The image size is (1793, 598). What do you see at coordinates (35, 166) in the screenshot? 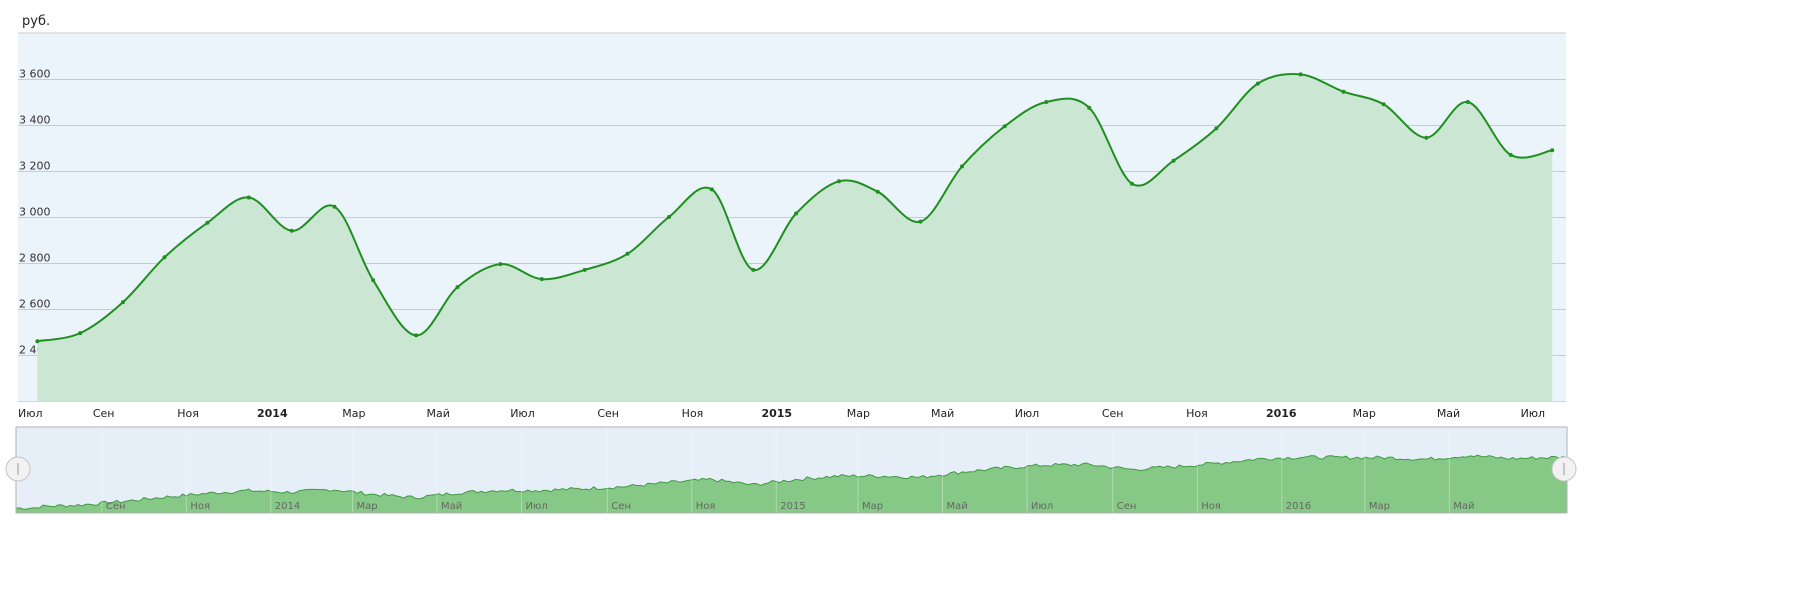
I see `y-tick-label: 3 200` at bounding box center [35, 166].